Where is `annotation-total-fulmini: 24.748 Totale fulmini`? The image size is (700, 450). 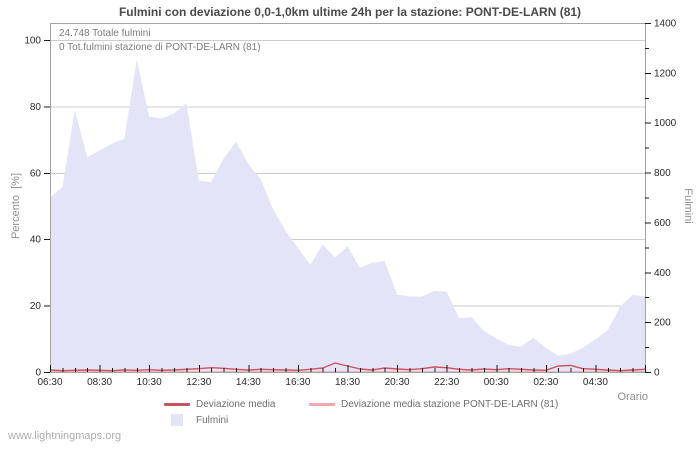 annotation-total-fulmini: 24.748 Totale fulmini is located at coordinates (105, 33).